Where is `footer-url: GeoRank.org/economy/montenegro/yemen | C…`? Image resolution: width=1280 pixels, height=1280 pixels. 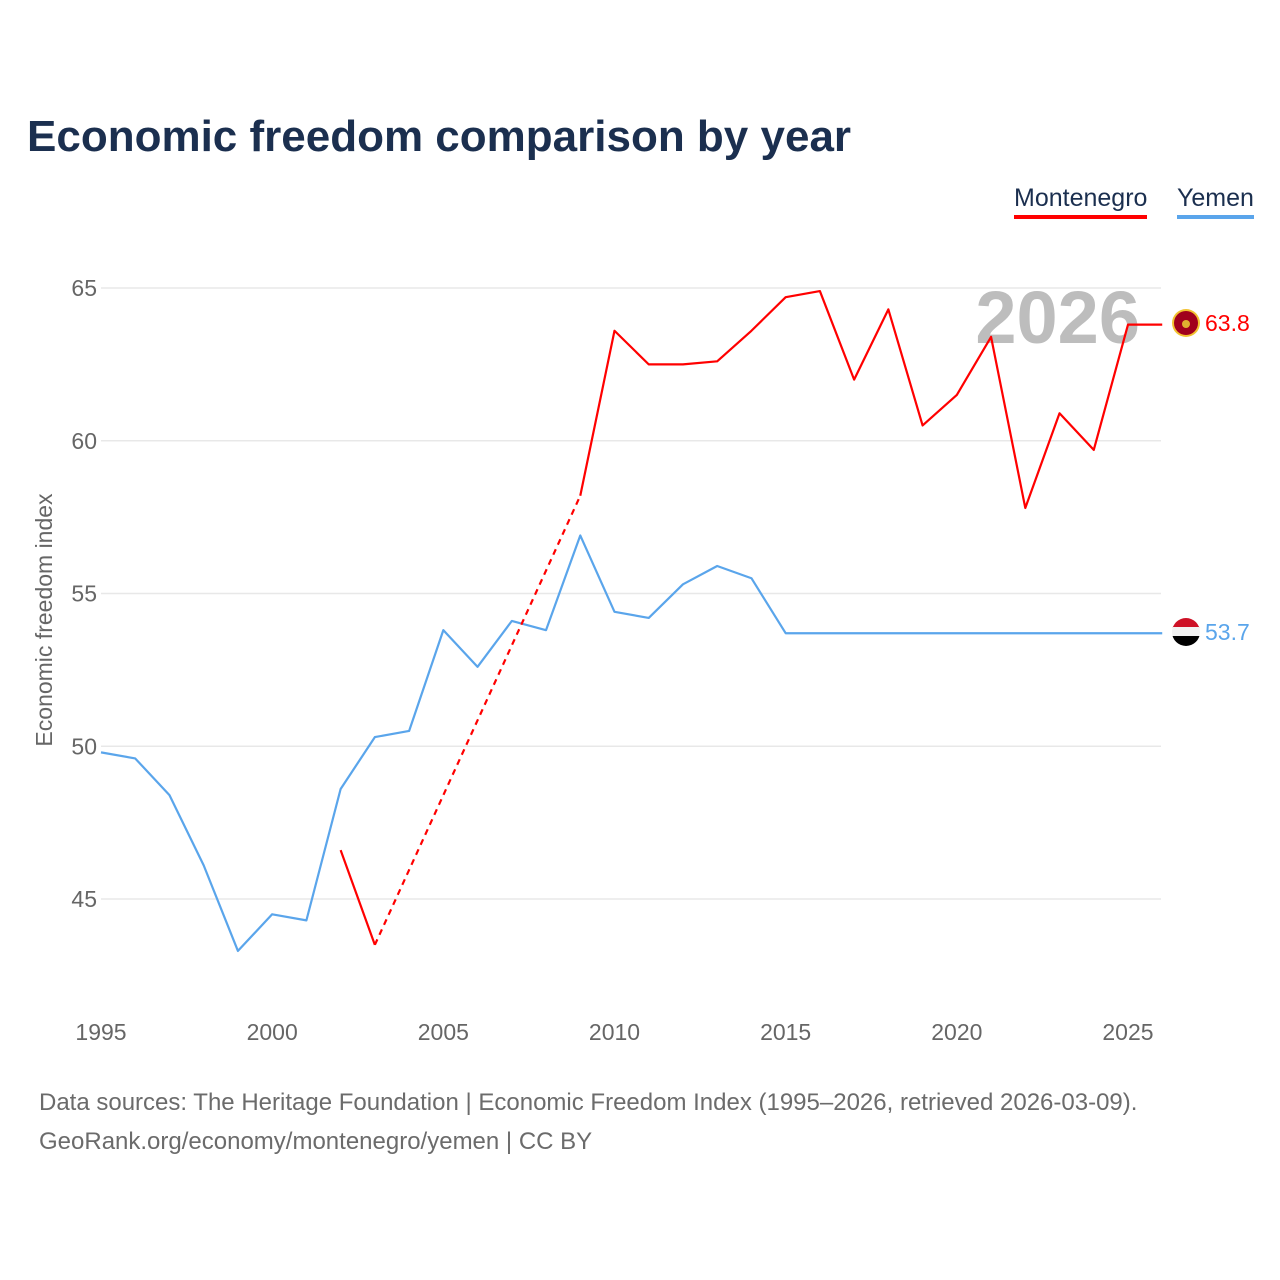 footer-url: GeoRank.org/economy/montenegro/yemen | C… is located at coordinates (316, 1141).